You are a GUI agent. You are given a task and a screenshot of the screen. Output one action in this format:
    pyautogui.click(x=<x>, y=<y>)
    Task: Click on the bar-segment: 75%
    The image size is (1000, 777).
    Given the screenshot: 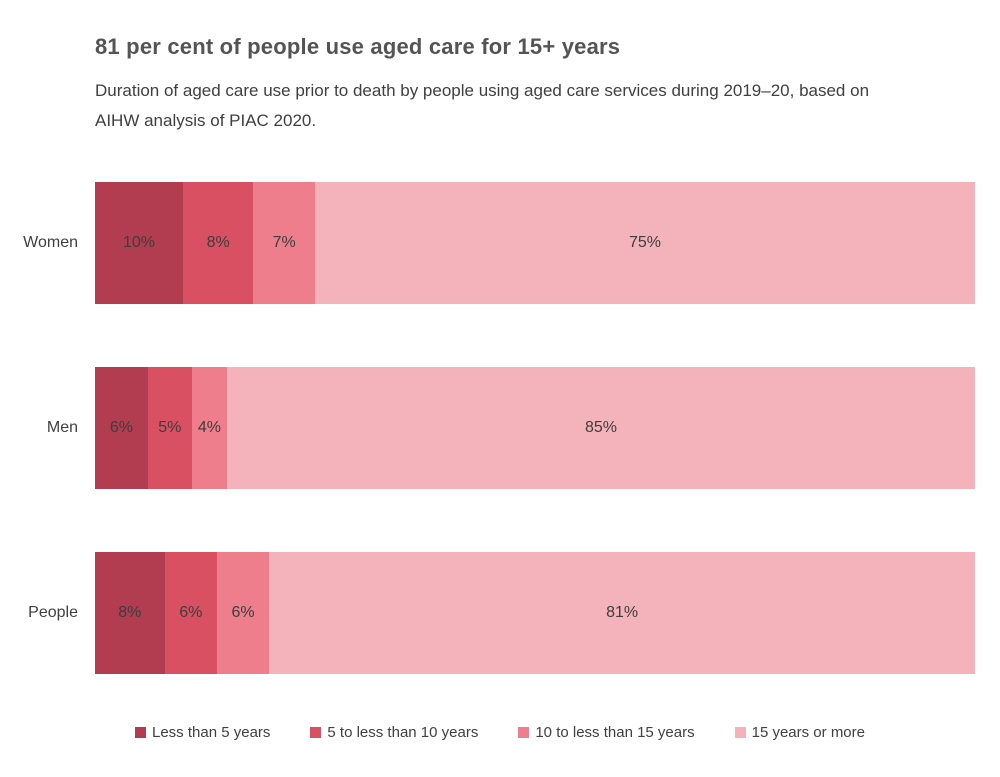 What is the action you would take?
    pyautogui.click(x=644, y=243)
    